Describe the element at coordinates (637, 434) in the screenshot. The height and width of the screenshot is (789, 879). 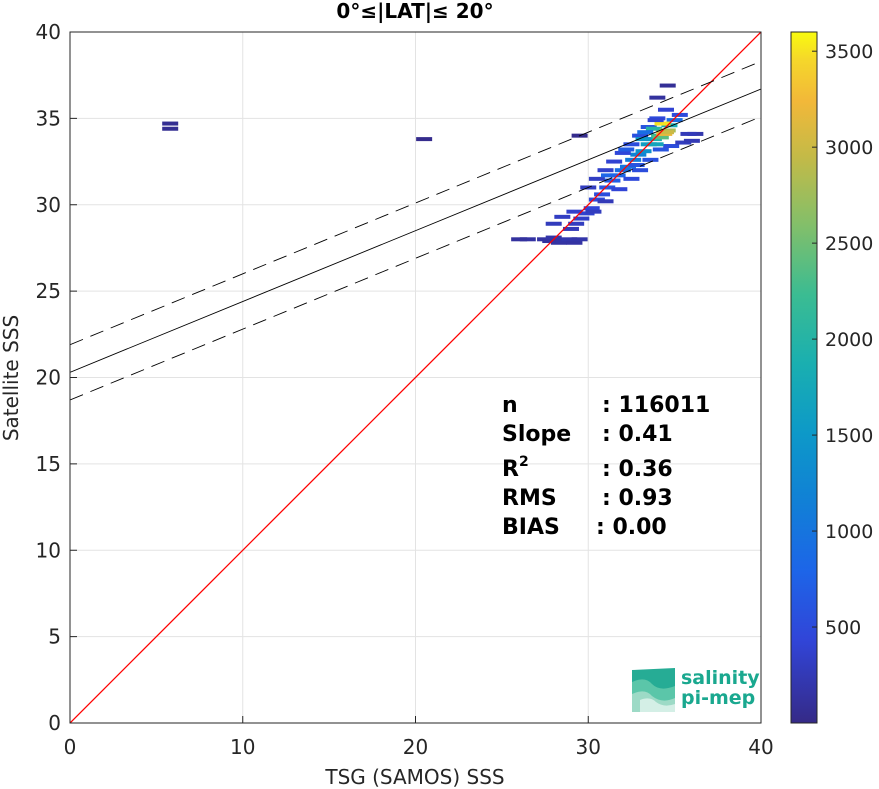
I see `stat-slope-value: : 0.41` at that location.